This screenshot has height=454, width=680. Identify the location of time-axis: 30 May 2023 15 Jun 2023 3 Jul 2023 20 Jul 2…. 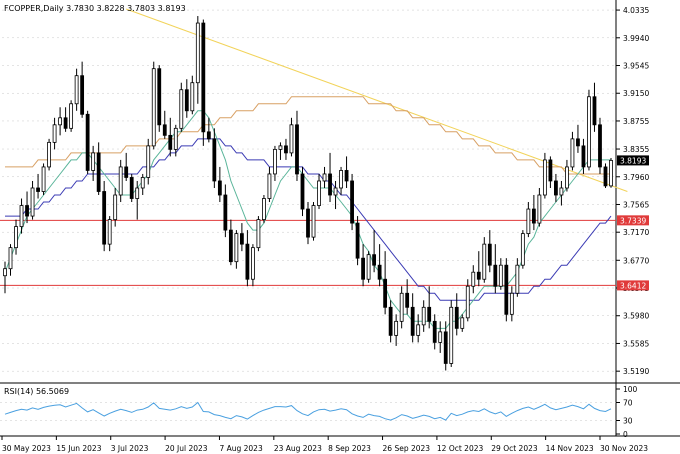
(324, 444).